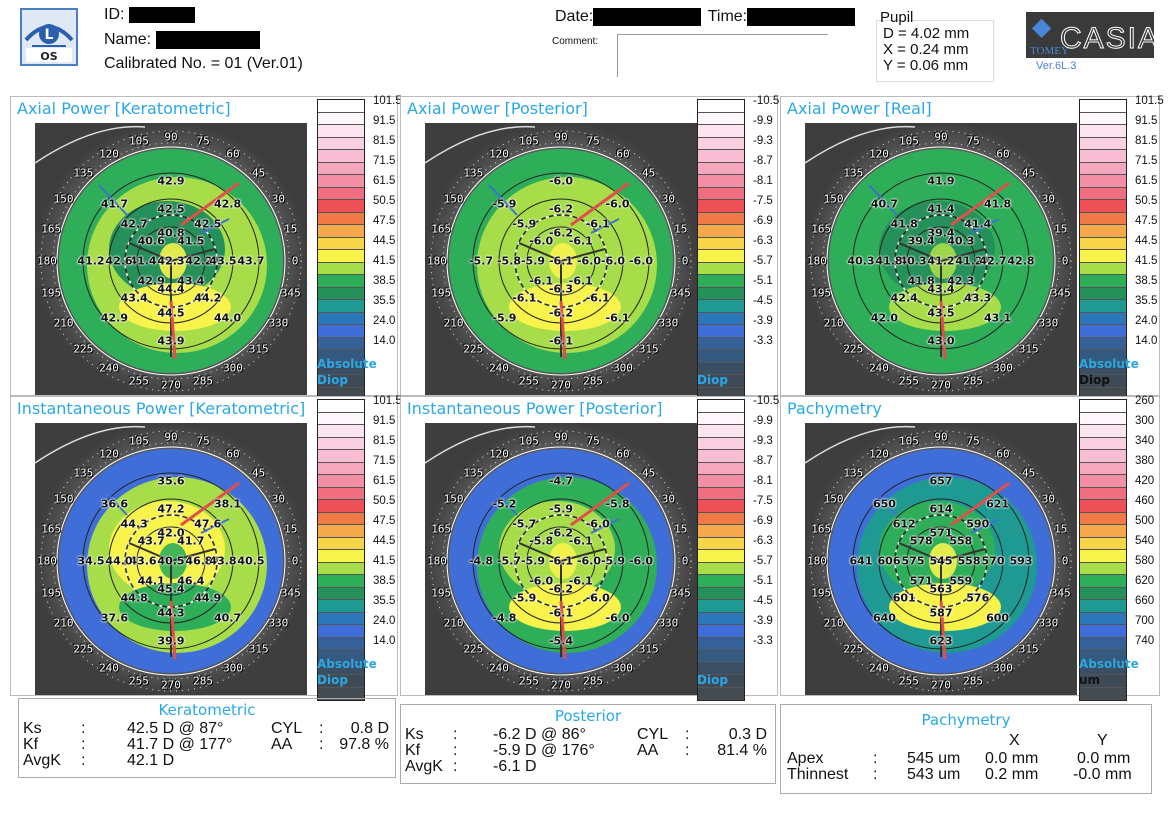 The image size is (1169, 826). Describe the element at coordinates (961, 581) in the screenshot. I see `map-value-label: 559` at that location.